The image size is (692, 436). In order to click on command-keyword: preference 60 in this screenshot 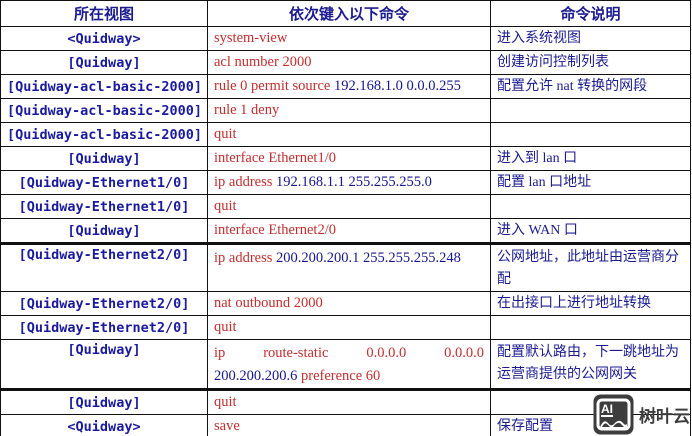, I will do `click(341, 376)`.